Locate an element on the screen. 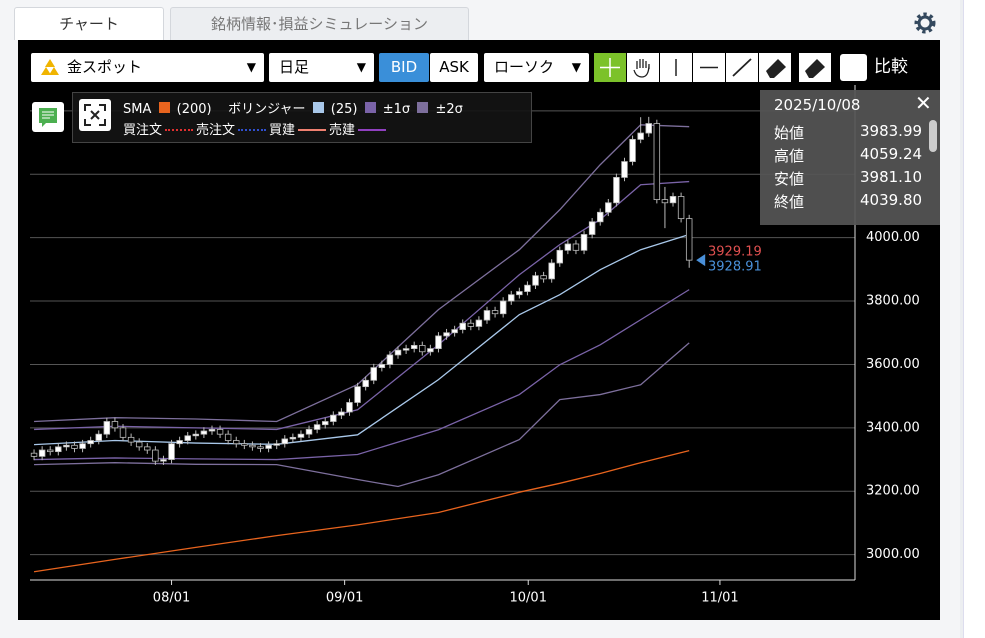 This screenshot has width=985, height=638. drawing-tools is located at coordinates (712, 67).